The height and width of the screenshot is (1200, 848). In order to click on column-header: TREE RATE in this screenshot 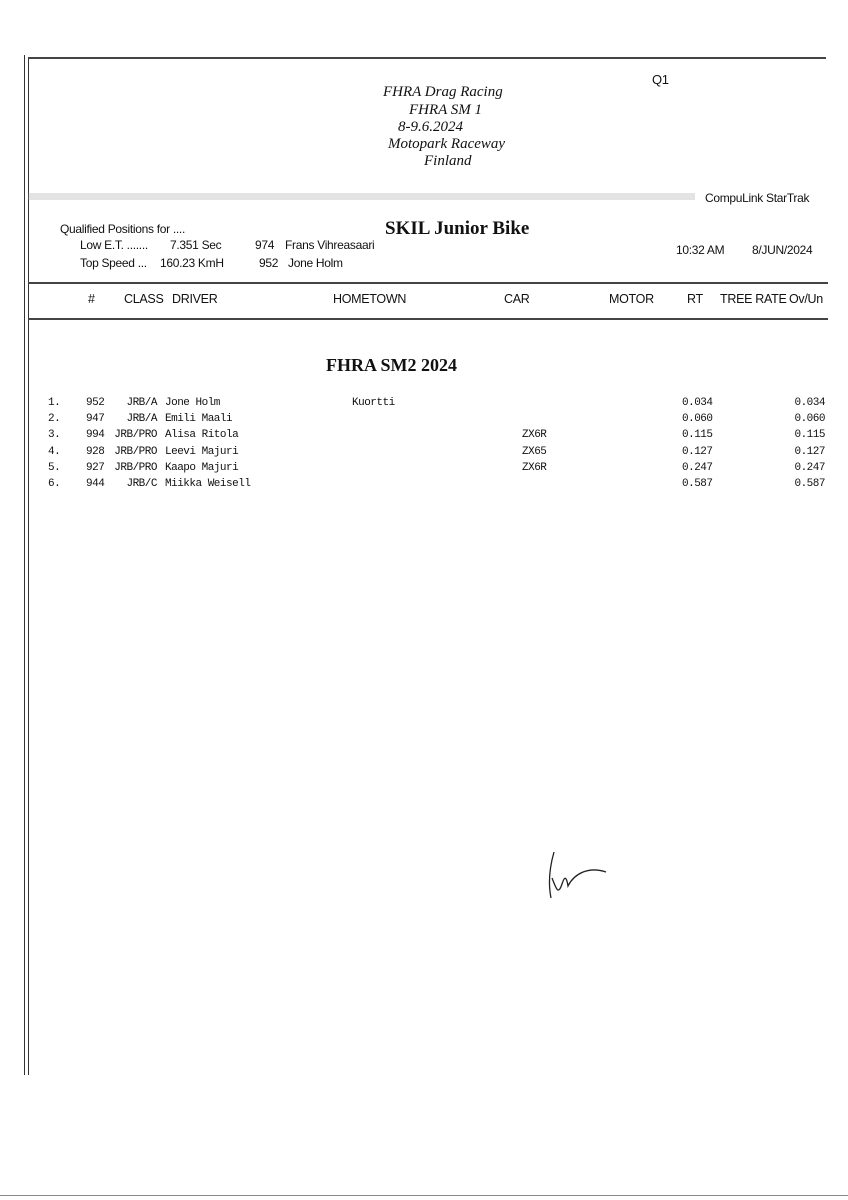, I will do `click(753, 299)`.